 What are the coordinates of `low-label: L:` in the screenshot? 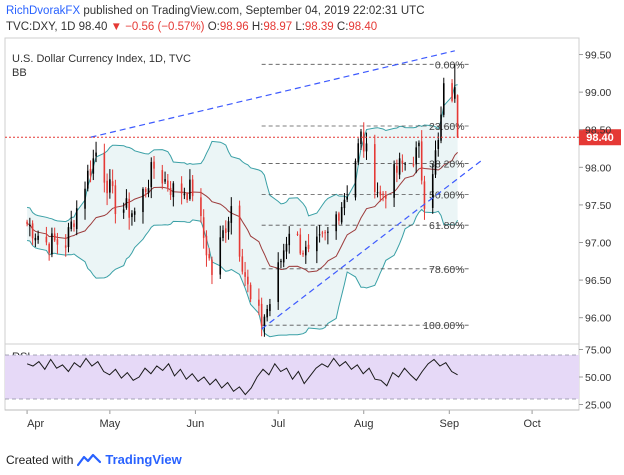 It's located at (300, 27).